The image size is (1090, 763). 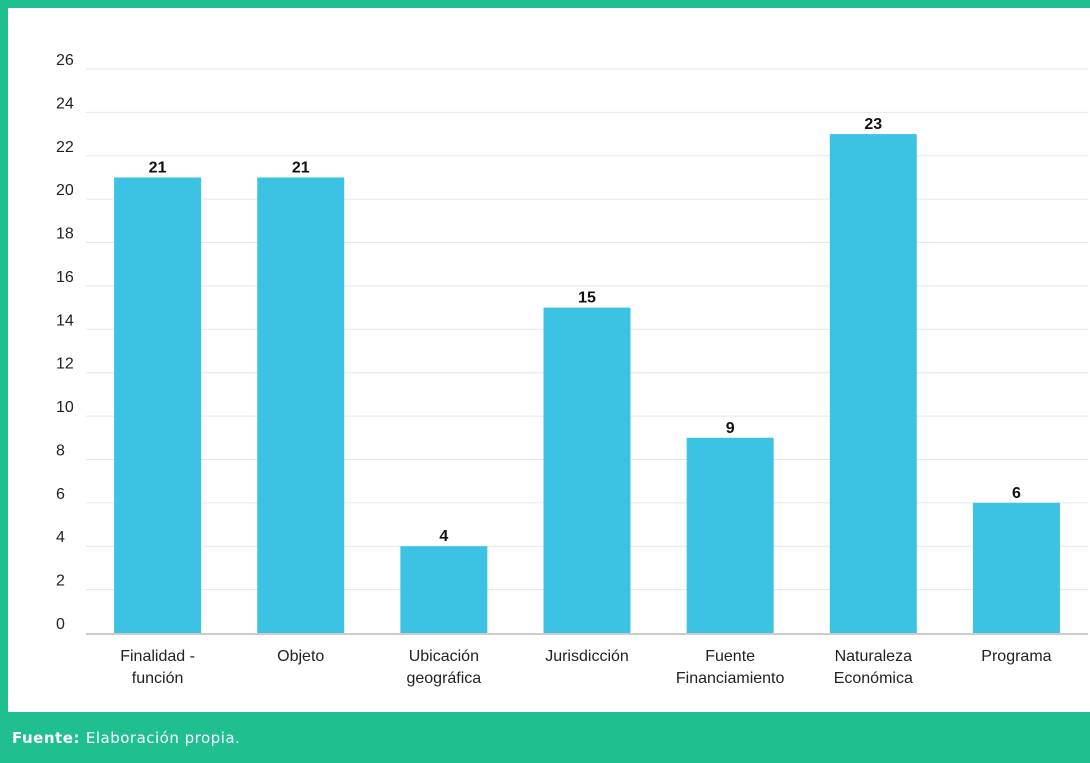 I want to click on source-label: Fuente:, so click(x=46, y=737).